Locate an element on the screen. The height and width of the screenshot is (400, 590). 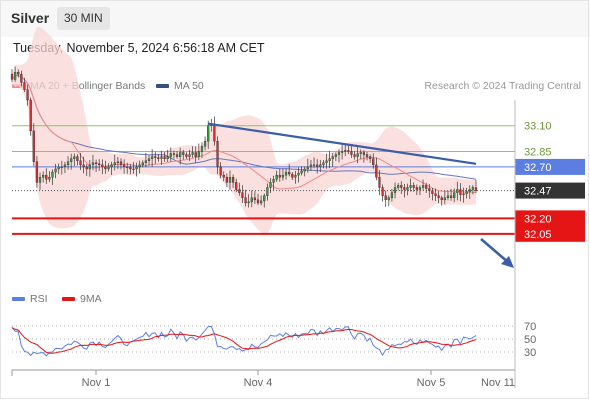
credit-text: Research © 2024 Trading Central is located at coordinates (502, 86).